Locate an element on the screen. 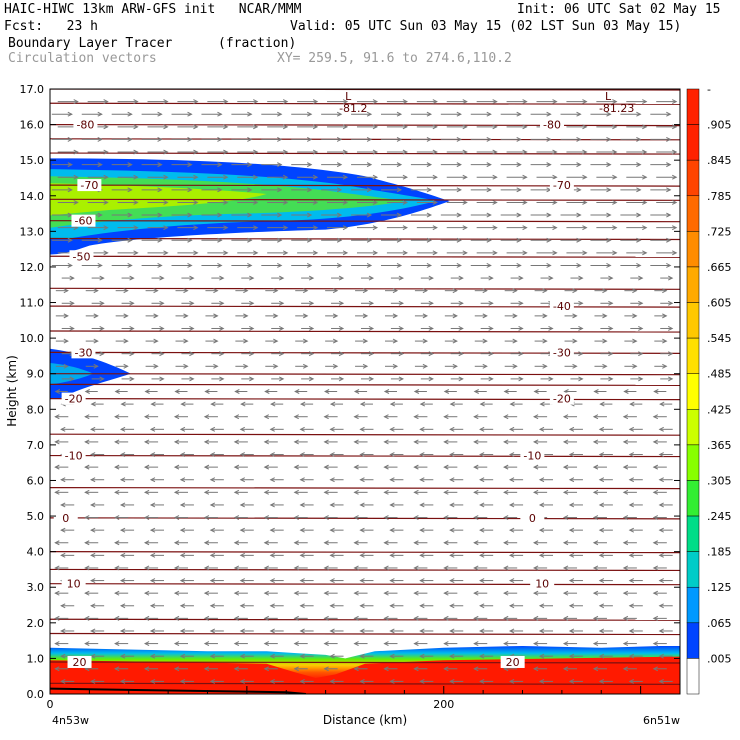 Image resolution: width=740 pixels, height=740 pixels. colorbar-label: .485 is located at coordinates (719, 374).